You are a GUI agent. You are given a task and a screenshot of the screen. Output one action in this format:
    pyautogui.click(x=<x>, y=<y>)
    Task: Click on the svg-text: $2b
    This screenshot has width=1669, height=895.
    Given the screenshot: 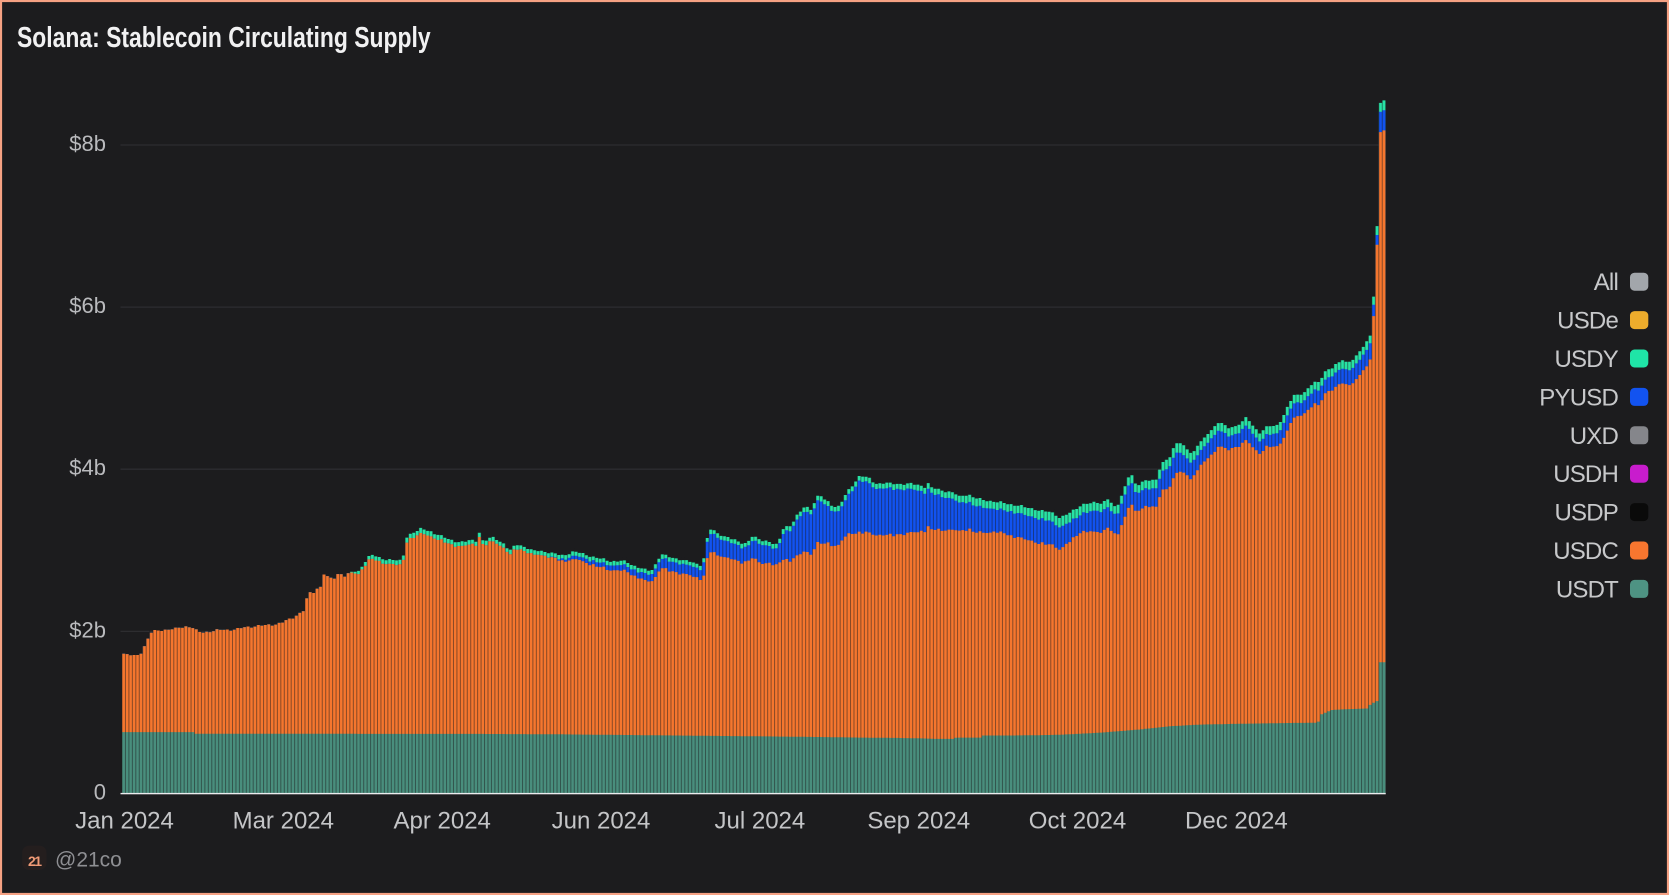 What is the action you would take?
    pyautogui.click(x=87, y=629)
    